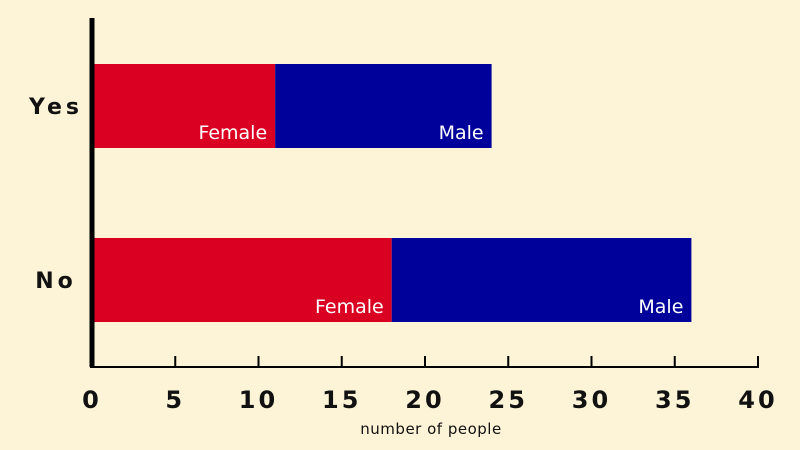 Image resolution: width=800 pixels, height=450 pixels. What do you see at coordinates (757, 400) in the screenshot?
I see `x-tick-label-40: 40` at bounding box center [757, 400].